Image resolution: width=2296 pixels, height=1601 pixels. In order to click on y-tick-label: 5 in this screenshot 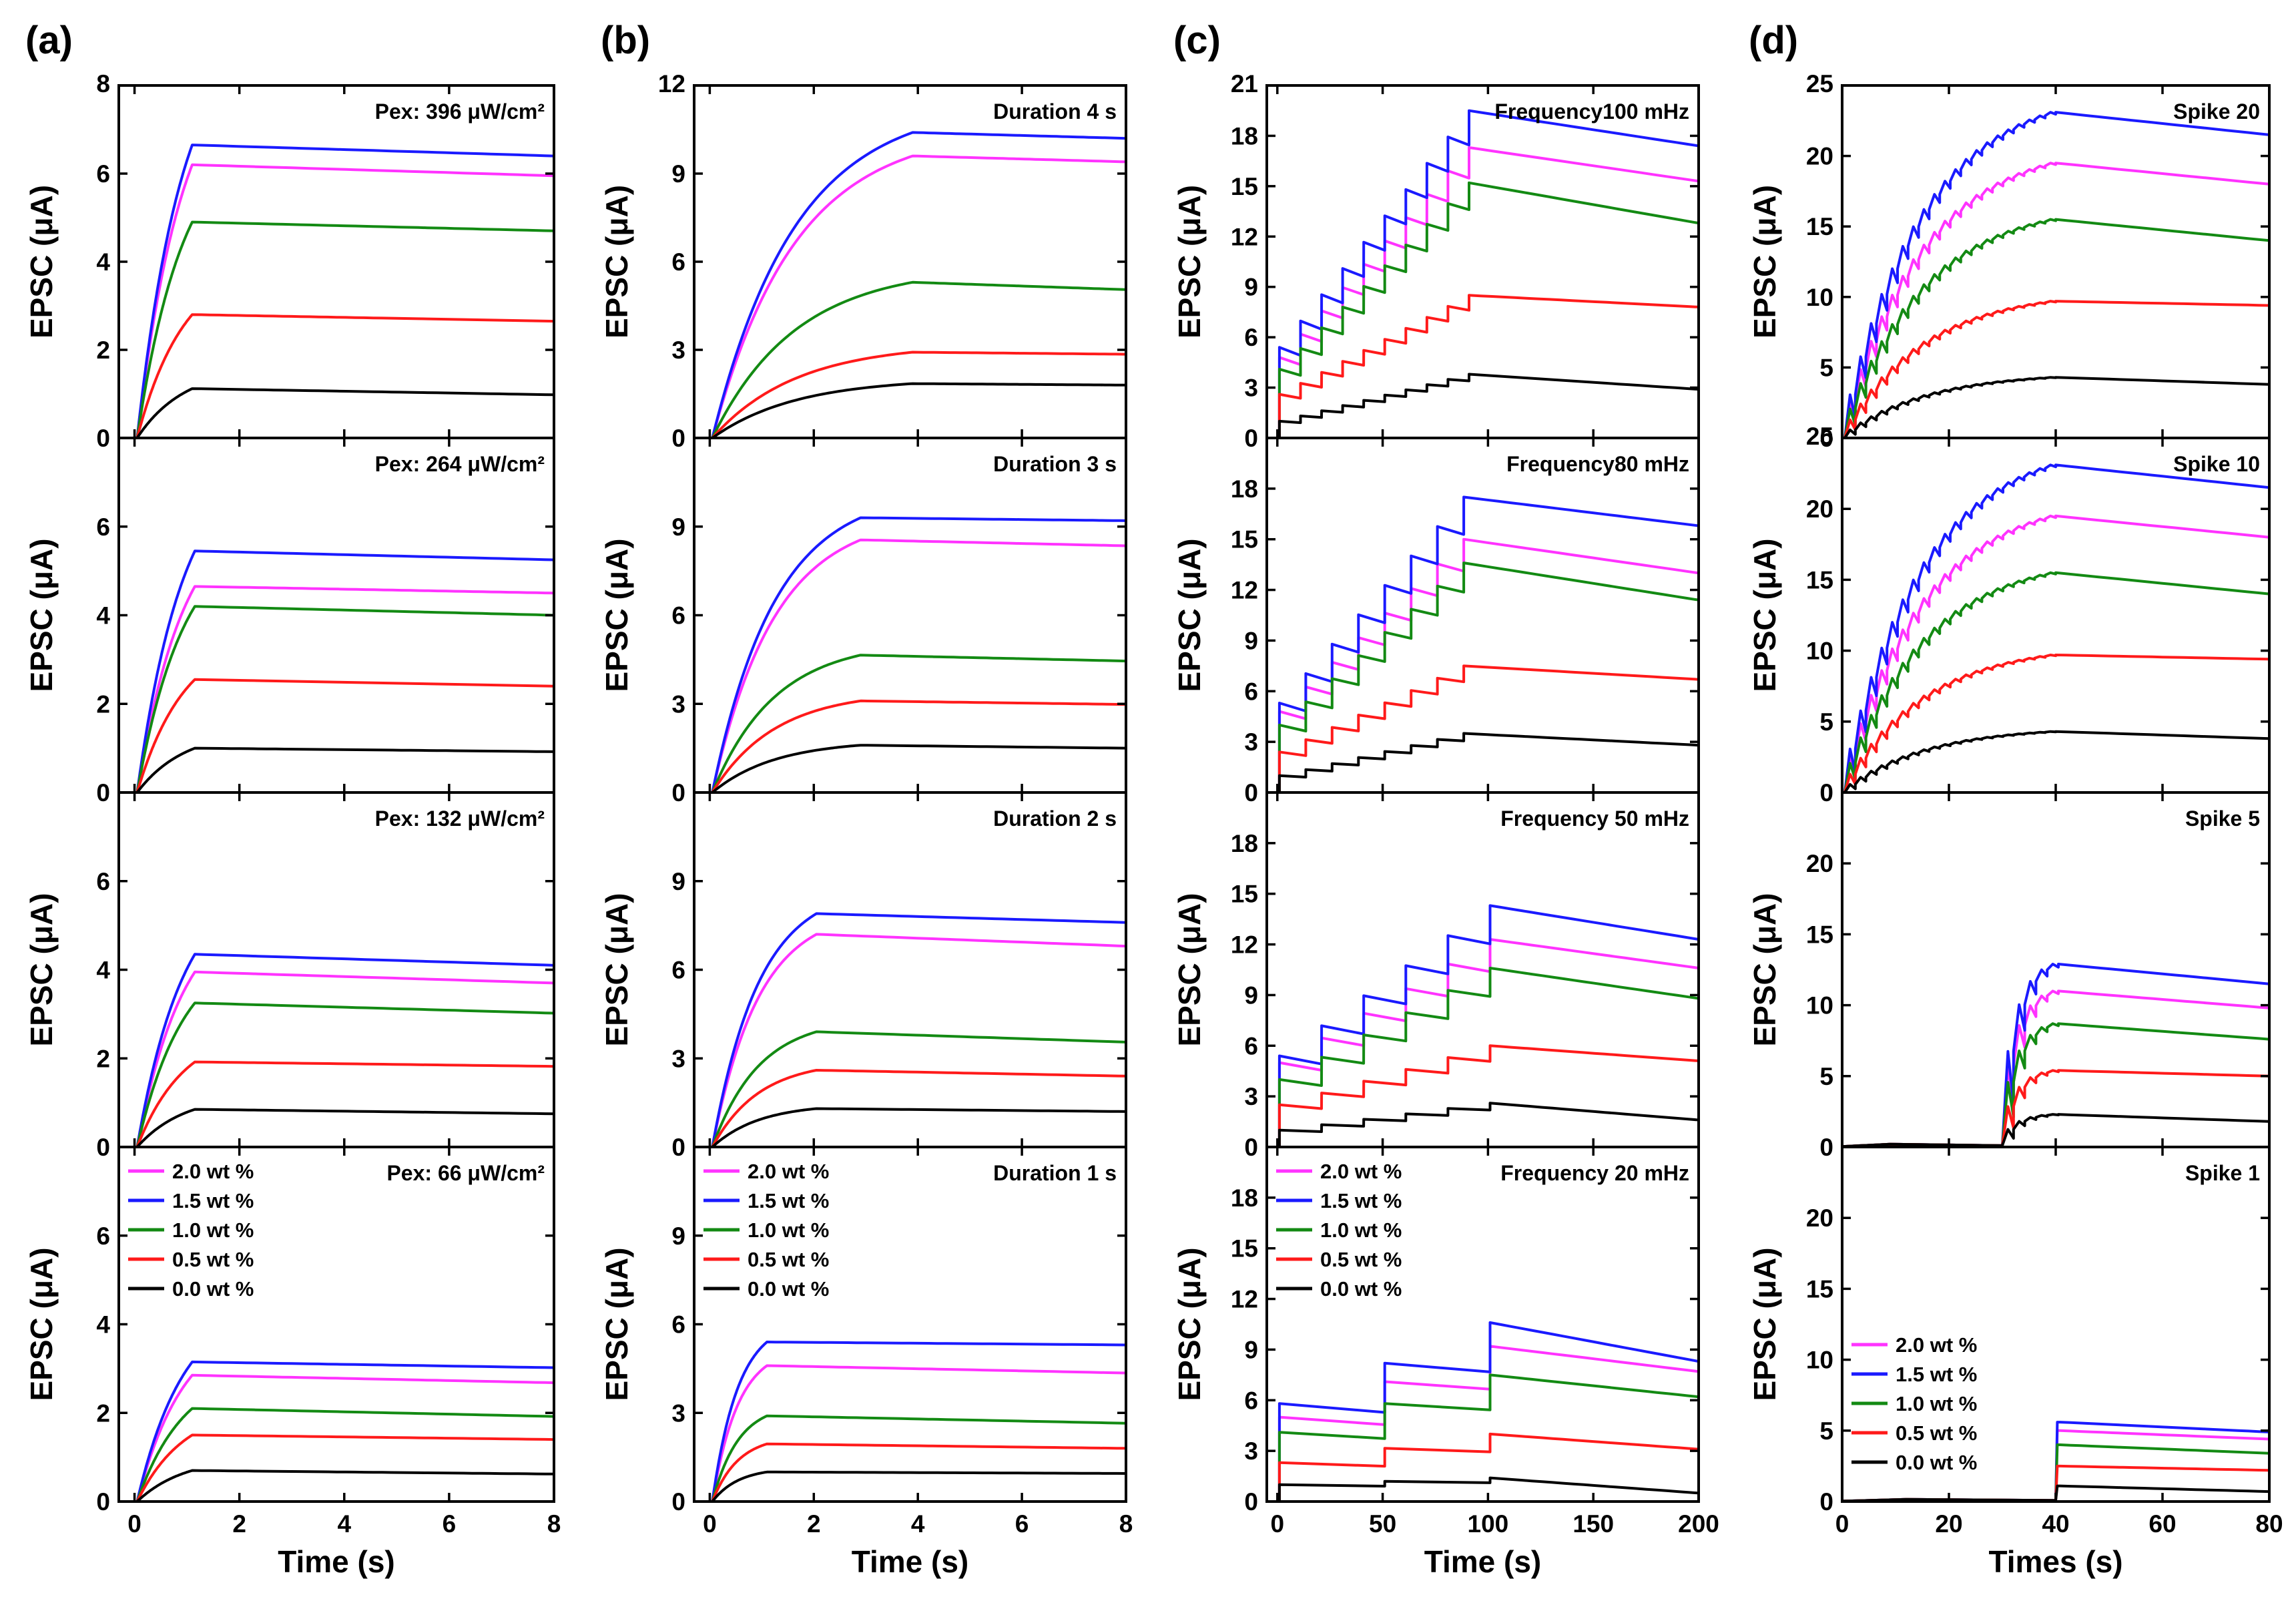, I will do `click(1826, 1077)`.